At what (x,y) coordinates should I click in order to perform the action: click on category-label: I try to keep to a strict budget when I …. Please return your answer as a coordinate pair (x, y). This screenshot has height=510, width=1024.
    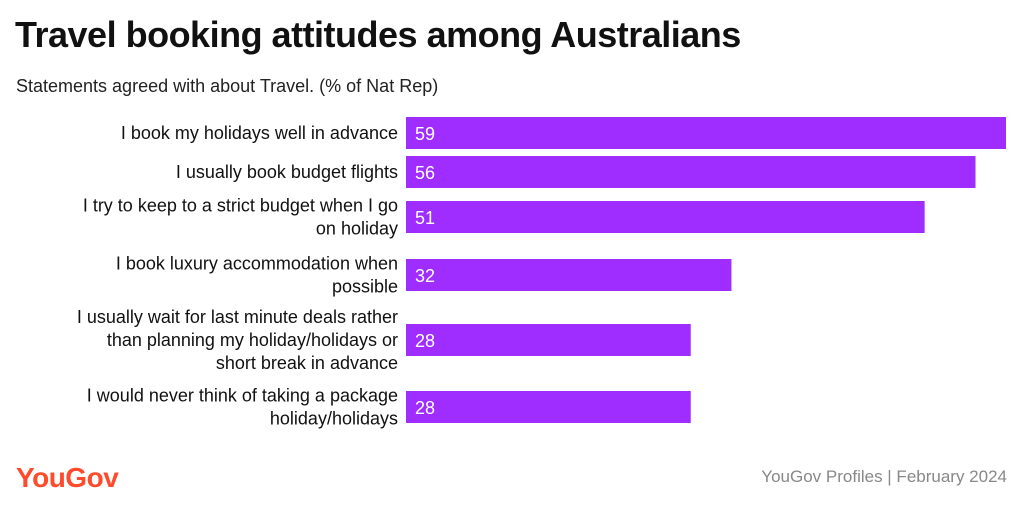
    Looking at the image, I should click on (240, 217).